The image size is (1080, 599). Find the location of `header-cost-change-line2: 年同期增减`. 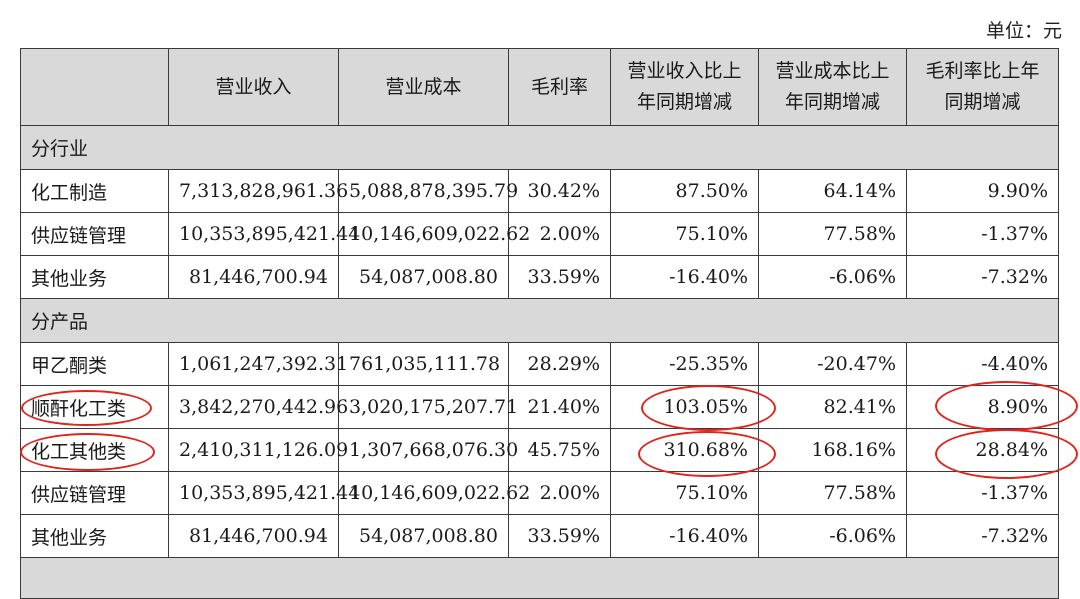

header-cost-change-line2: 年同期增减 is located at coordinates (832, 102).